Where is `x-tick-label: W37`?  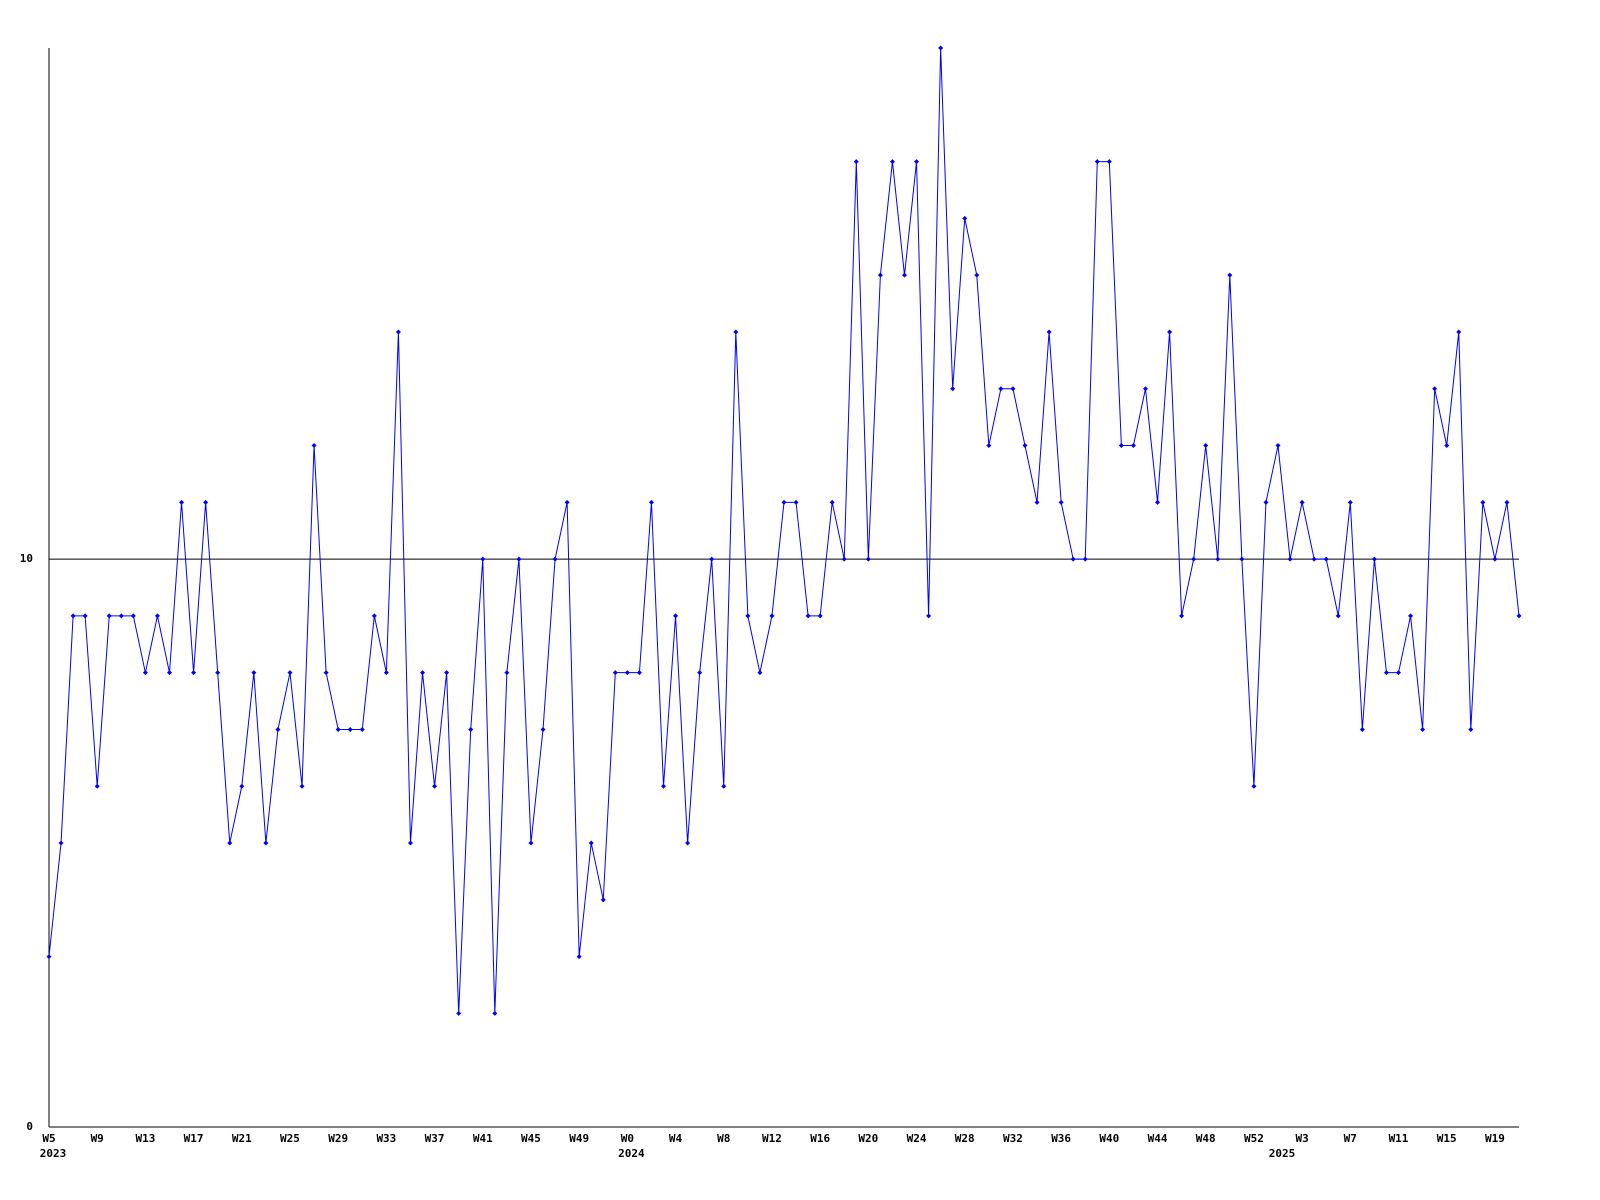
x-tick-label: W37 is located at coordinates (435, 1138).